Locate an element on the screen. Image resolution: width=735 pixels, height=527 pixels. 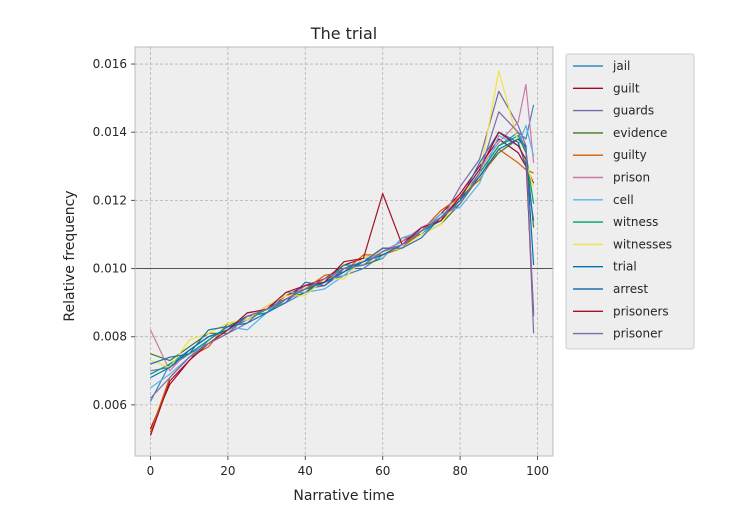
x-tick-label: 20 is located at coordinates (227, 471).